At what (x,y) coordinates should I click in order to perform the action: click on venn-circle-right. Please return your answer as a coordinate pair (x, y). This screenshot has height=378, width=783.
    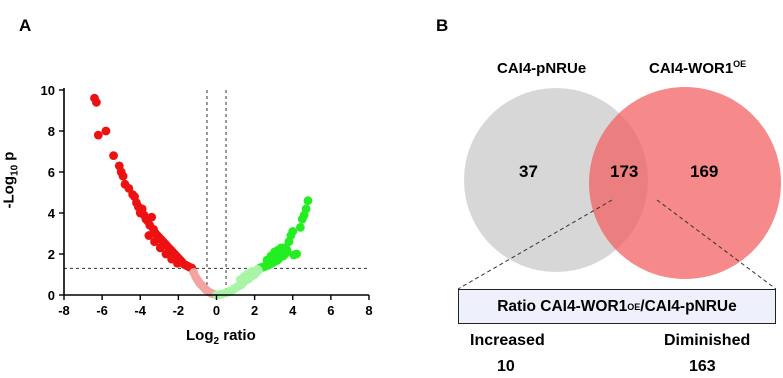
    Looking at the image, I should click on (685, 183).